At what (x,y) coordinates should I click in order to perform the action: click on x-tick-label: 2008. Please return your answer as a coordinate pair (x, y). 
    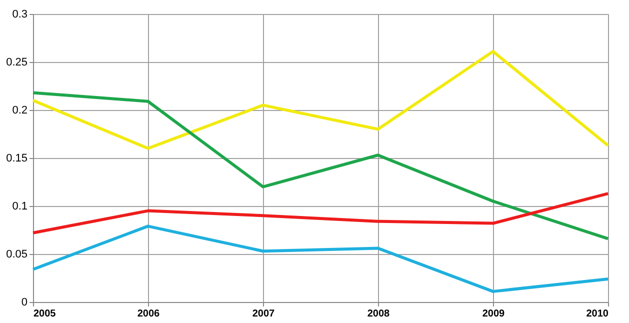
    Looking at the image, I should click on (378, 314).